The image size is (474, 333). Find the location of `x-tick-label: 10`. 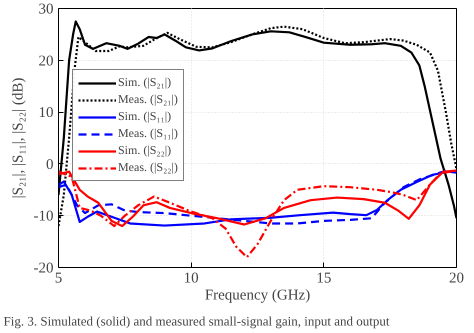

x-tick-label: 10 is located at coordinates (191, 278).